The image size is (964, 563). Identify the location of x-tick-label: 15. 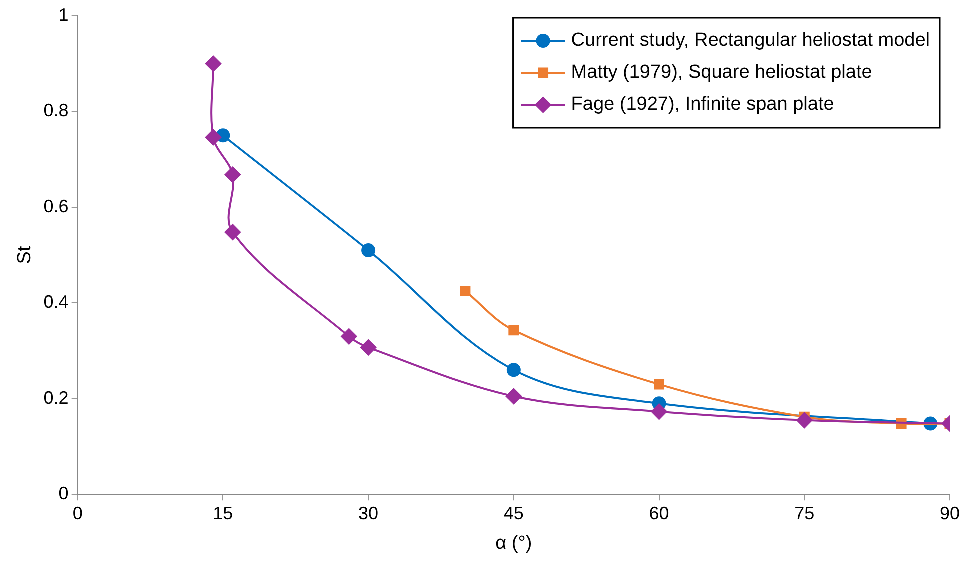
(223, 513).